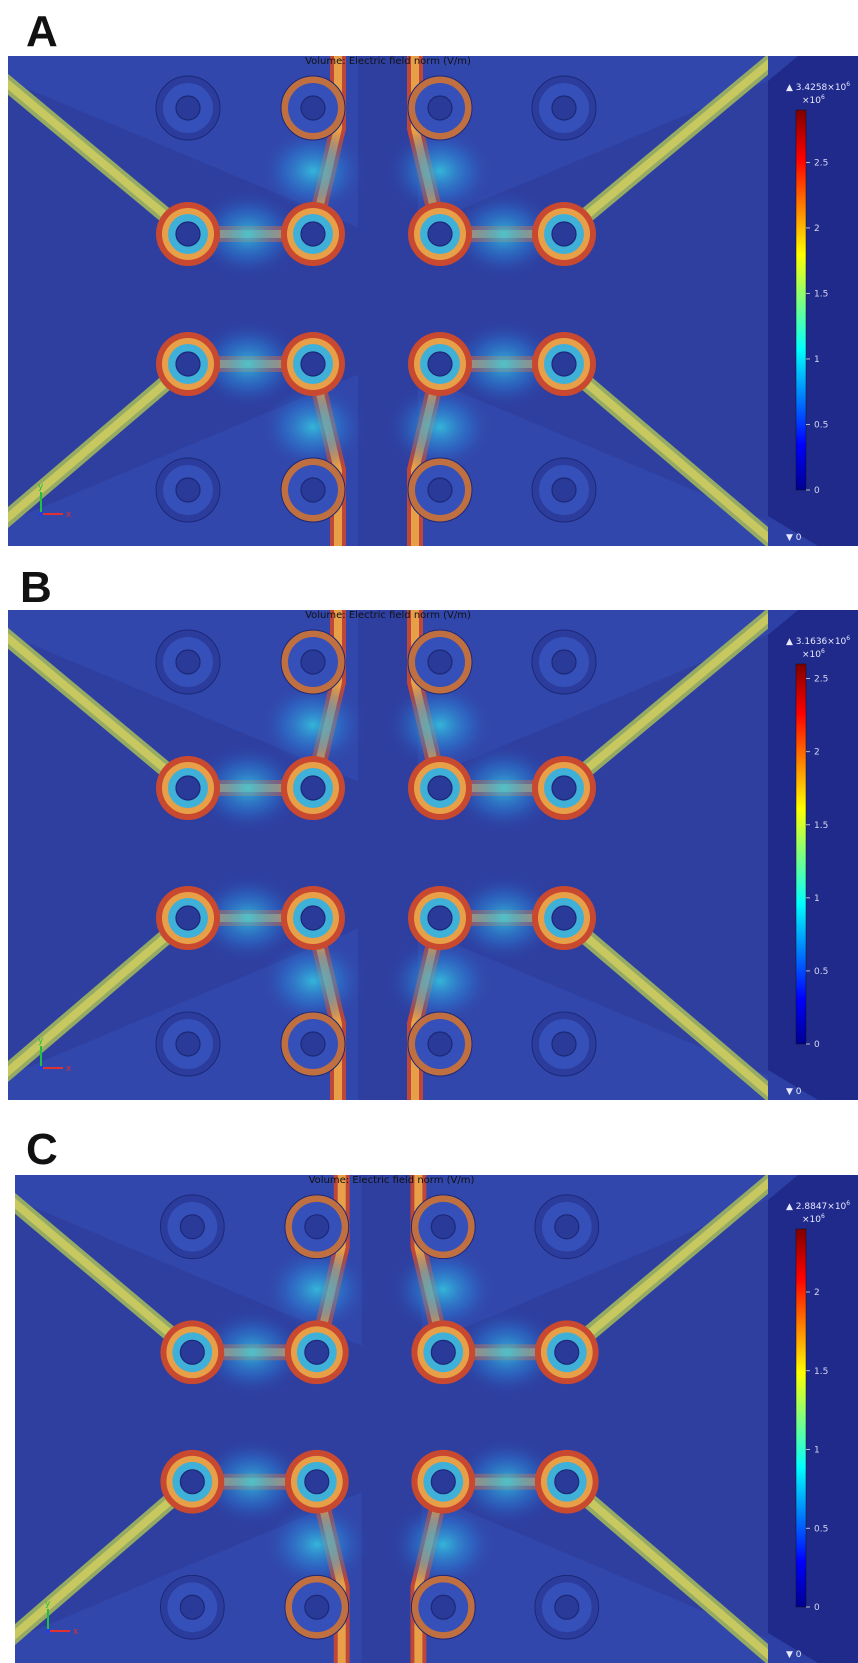 This screenshot has height=1663, width=858. I want to click on colorbar-max-label: ▲ 2.8847×106, so click(818, 1206).